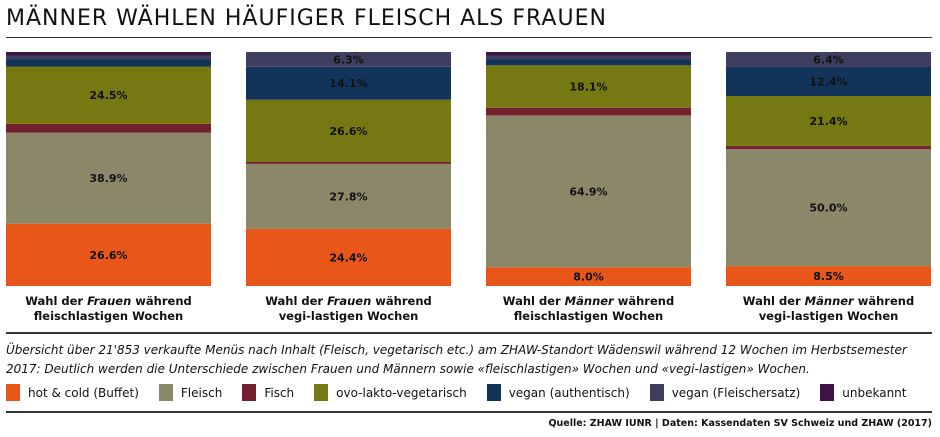 The width and height of the screenshot is (940, 437). I want to click on data-label: 38.9%, so click(108, 178).